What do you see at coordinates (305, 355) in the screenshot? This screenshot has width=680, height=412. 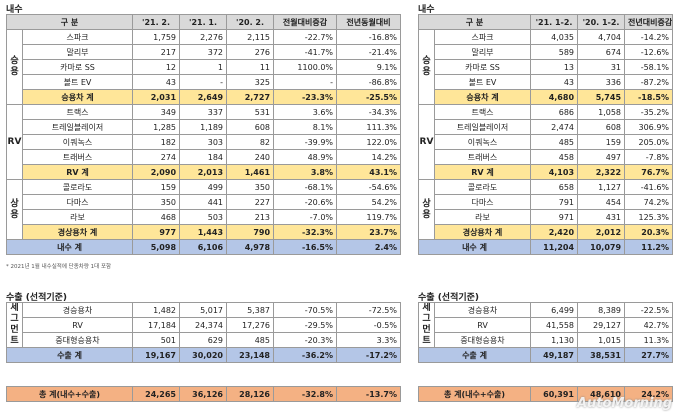 I see `value-cell: -36.2%` at bounding box center [305, 355].